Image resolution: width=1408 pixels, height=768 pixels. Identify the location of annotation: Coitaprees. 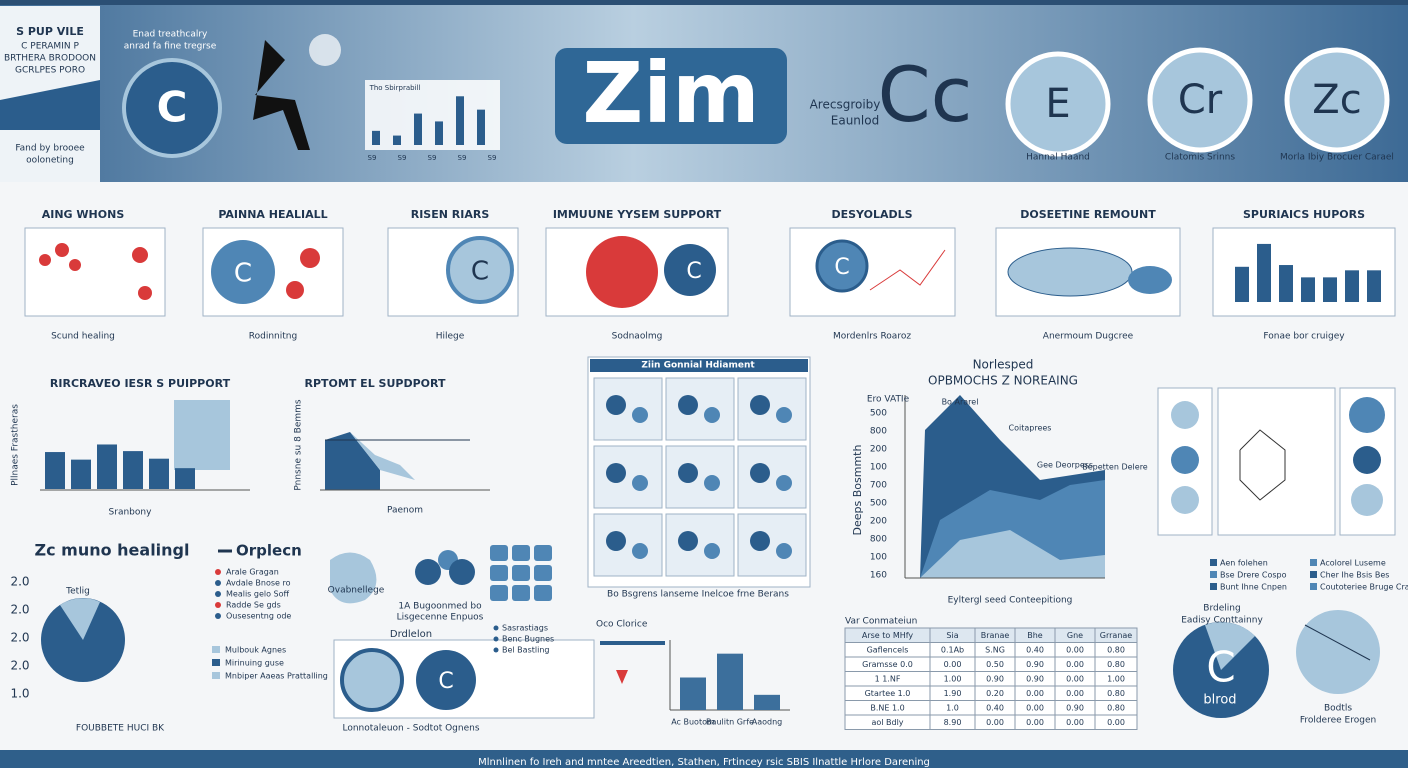
(1030, 428).